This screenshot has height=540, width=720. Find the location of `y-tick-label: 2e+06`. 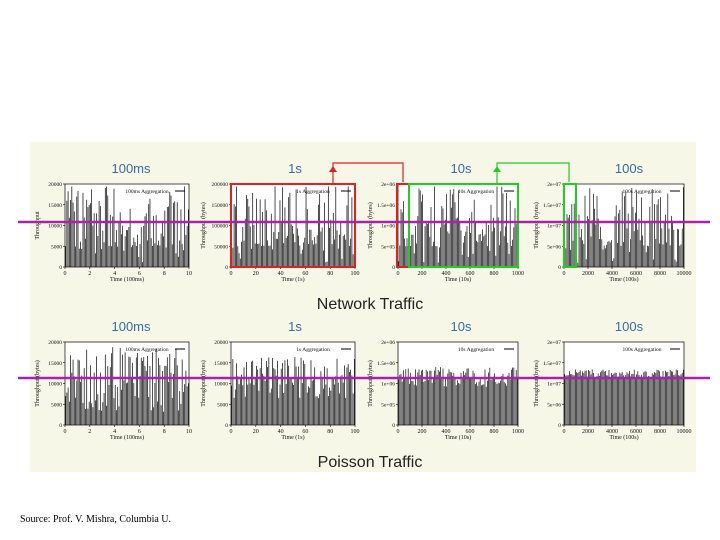

y-tick-label: 2e+06 is located at coordinates (388, 343).